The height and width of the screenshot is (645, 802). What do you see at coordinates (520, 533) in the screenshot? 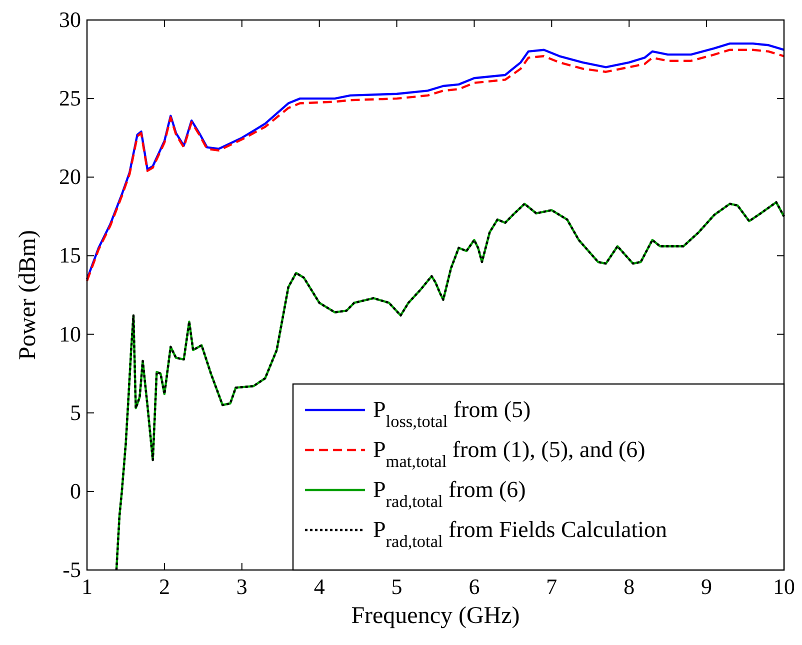
I see `legend-label: P$_{rad,total}$ from Fields Calculation` at bounding box center [520, 533].